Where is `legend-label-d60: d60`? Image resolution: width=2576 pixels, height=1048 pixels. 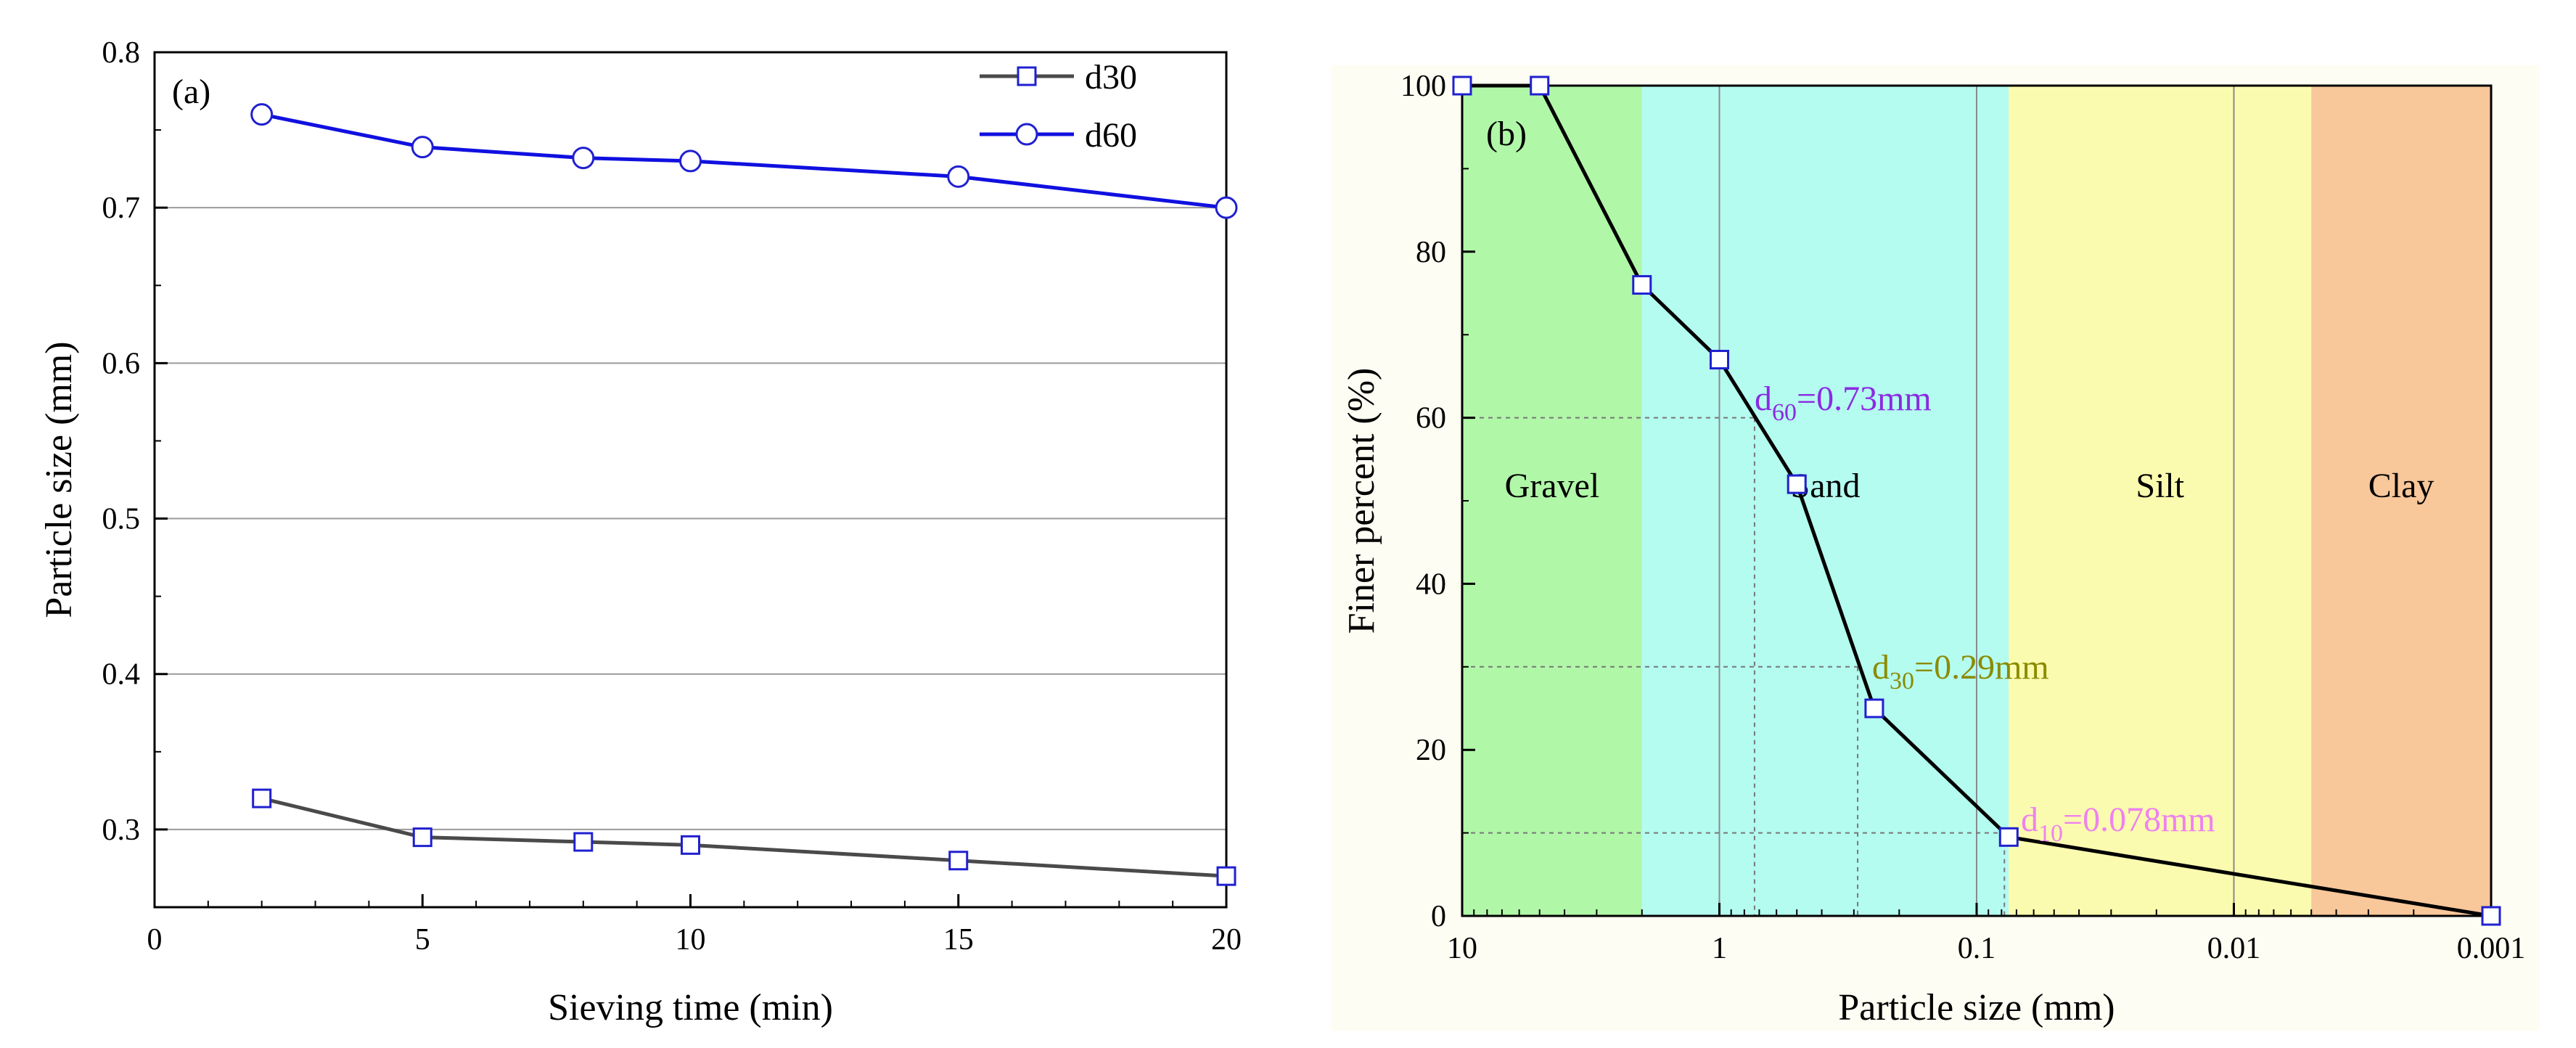 legend-label-d60: d60 is located at coordinates (1111, 135).